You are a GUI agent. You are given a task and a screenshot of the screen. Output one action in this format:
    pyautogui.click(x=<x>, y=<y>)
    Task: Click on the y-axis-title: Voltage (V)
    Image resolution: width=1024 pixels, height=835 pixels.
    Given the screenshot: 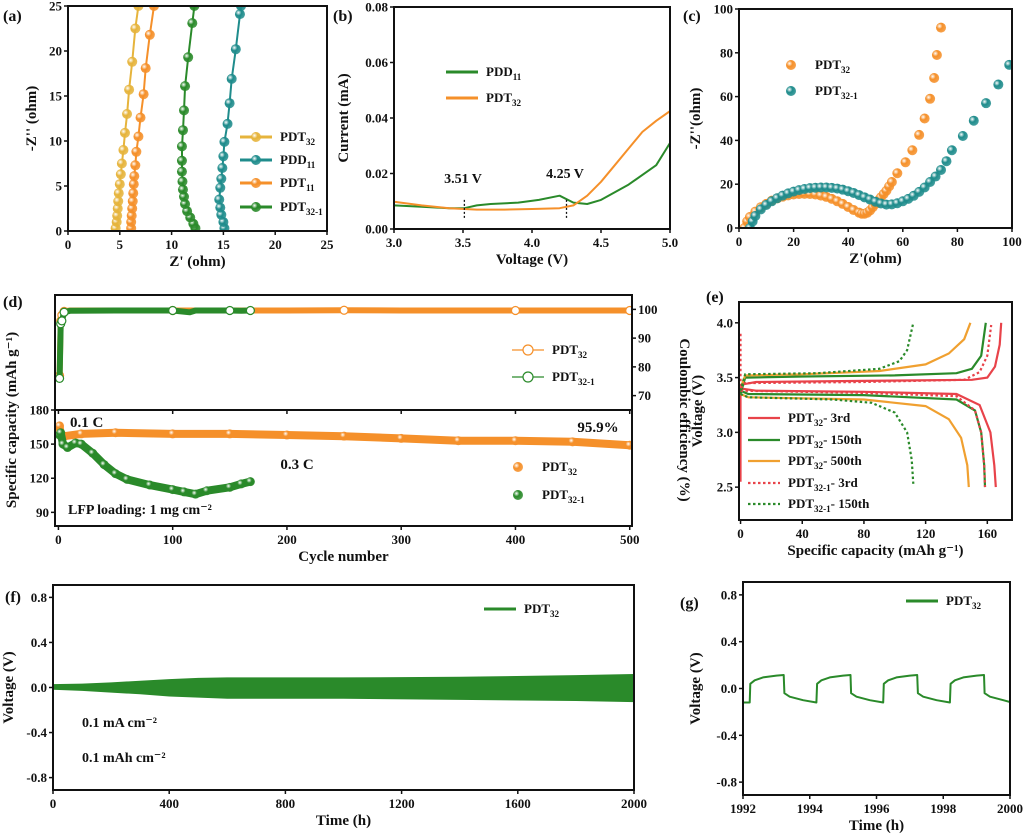 What is the action you would take?
    pyautogui.click(x=696, y=688)
    